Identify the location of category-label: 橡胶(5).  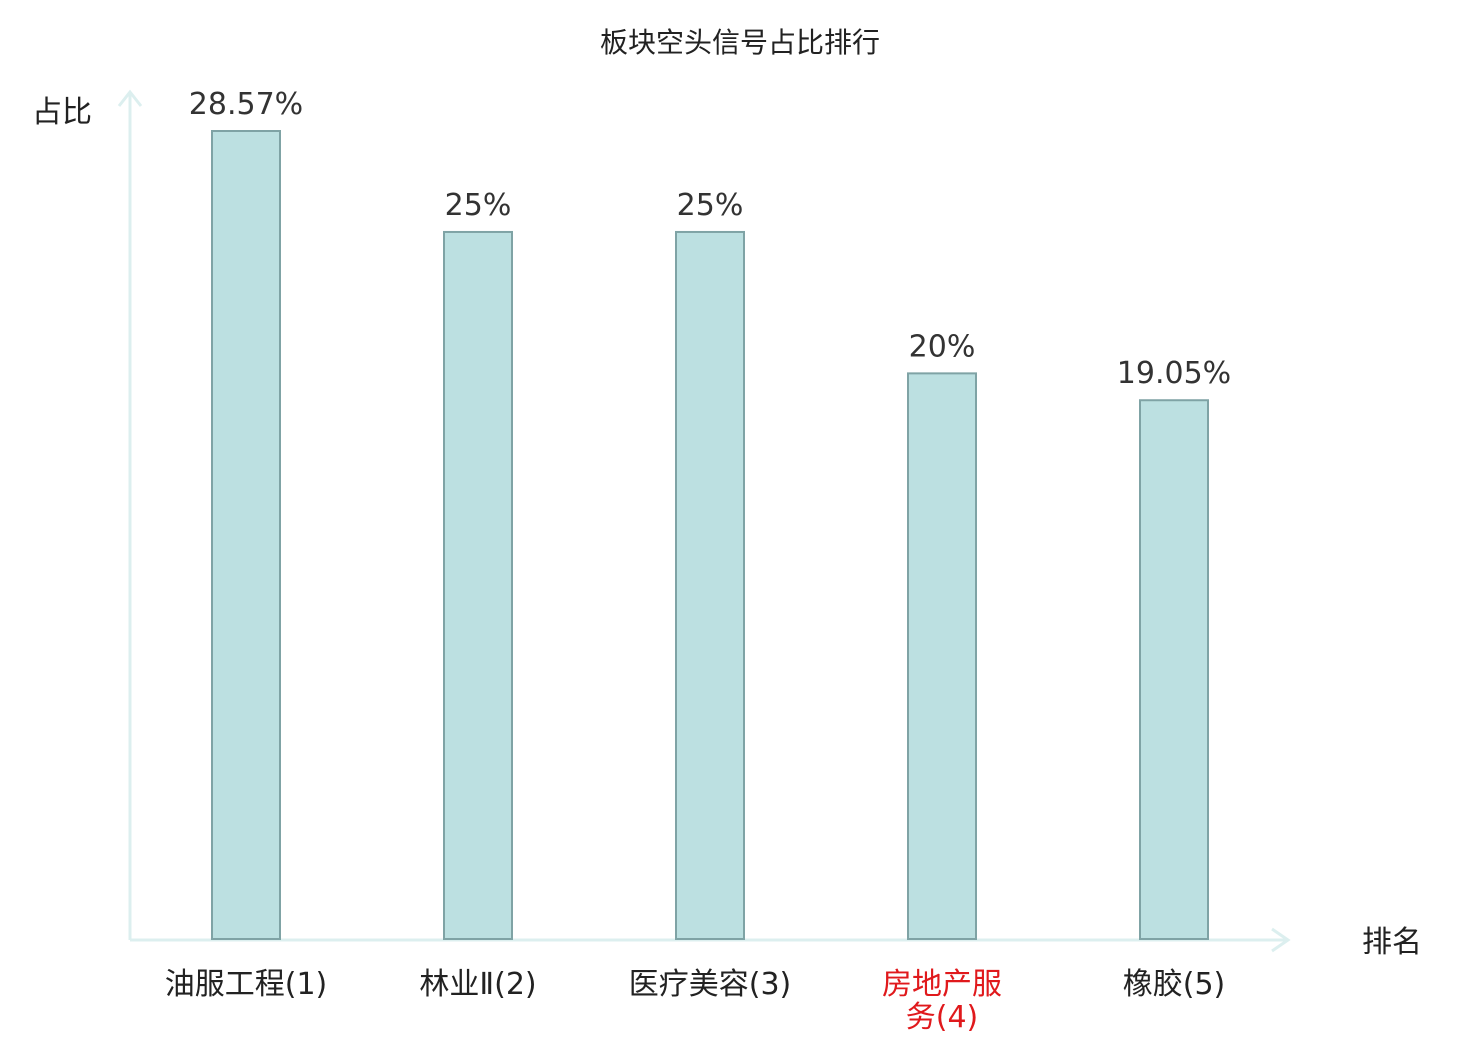
(1174, 984).